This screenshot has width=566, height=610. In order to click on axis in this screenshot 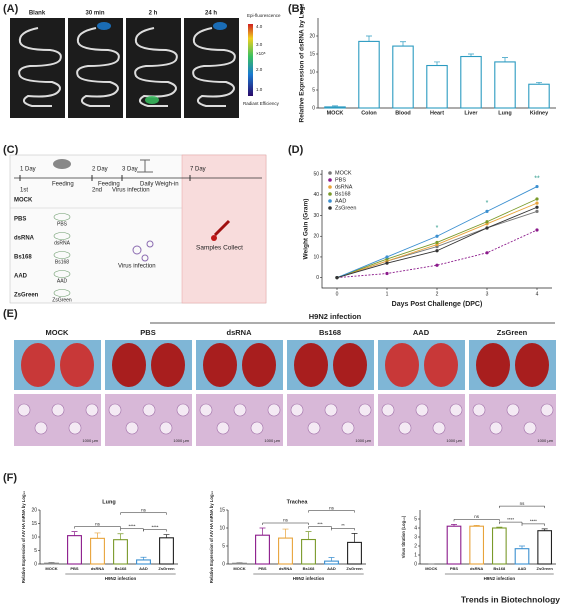, I will do `click(296, 537)`.